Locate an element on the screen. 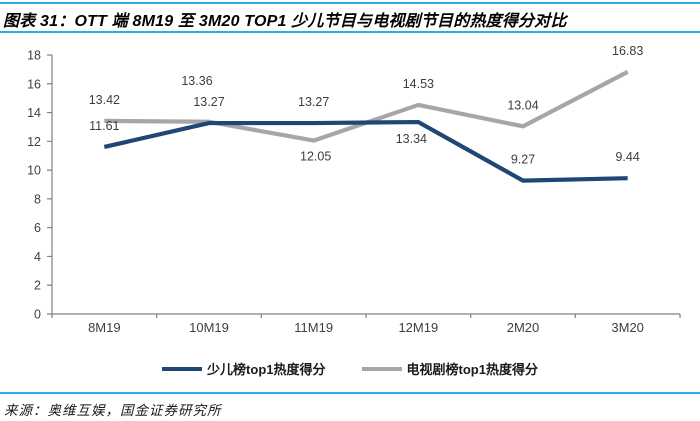 Image resolution: width=700 pixels, height=421 pixels. svg-text: 2 is located at coordinates (37, 286).